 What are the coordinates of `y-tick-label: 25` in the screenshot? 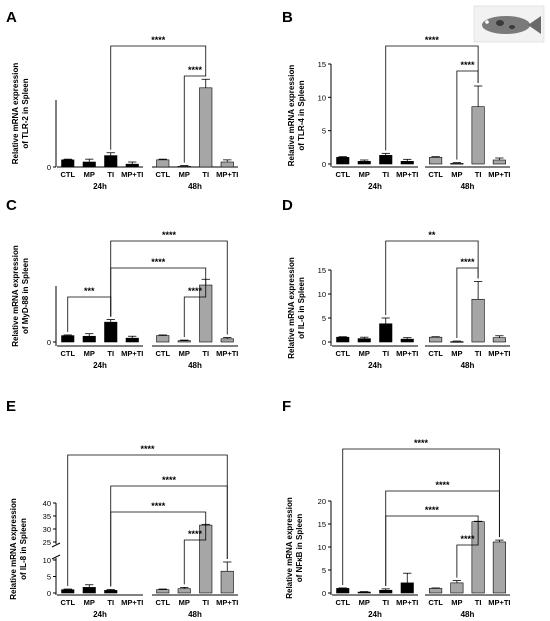 It's located at (47, 542).